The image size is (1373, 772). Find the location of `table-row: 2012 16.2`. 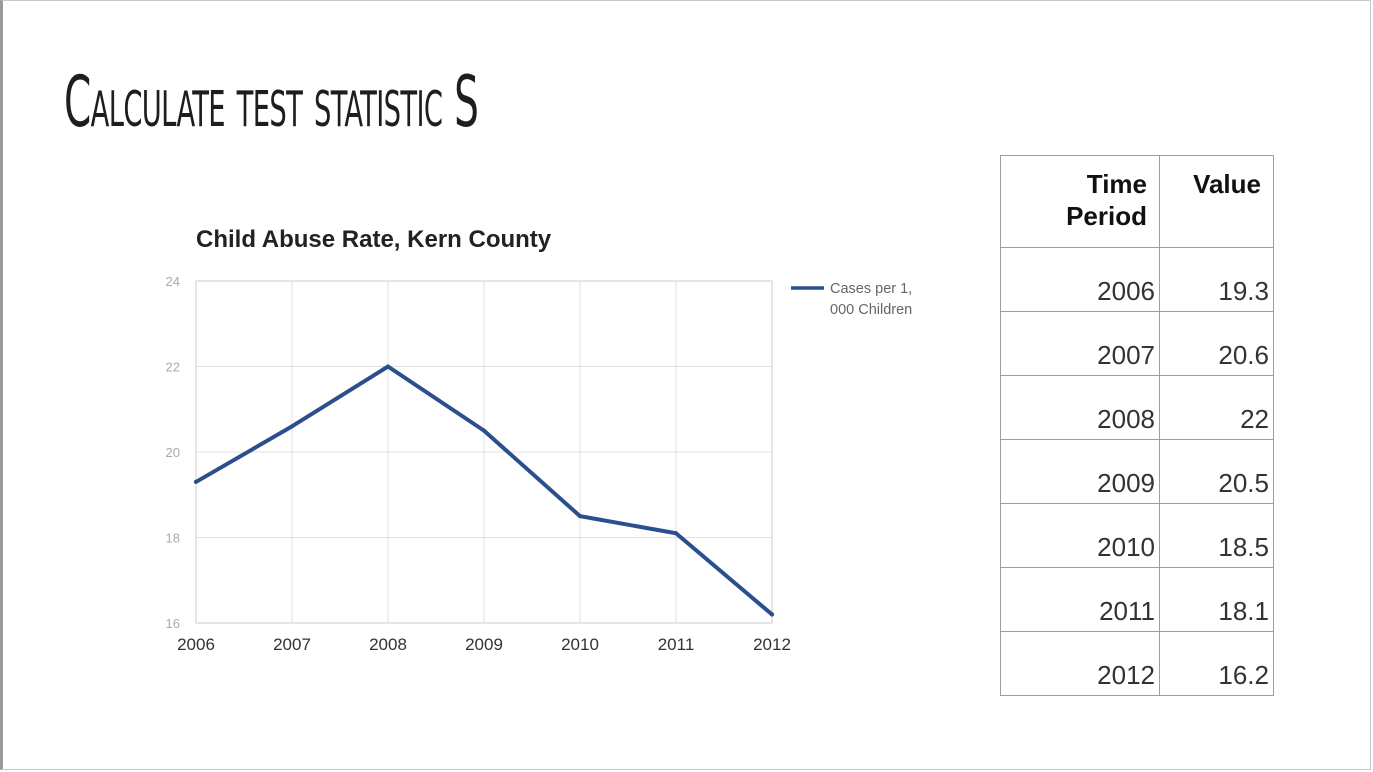

table-row: 2012 16.2 is located at coordinates (1137, 663).